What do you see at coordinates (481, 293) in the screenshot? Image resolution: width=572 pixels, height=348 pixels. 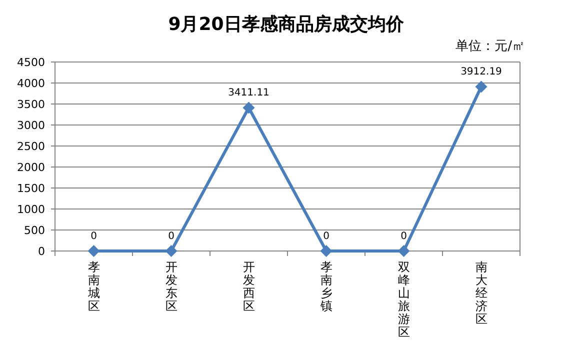 I see `x-tick-label: 南大经济区` at bounding box center [481, 293].